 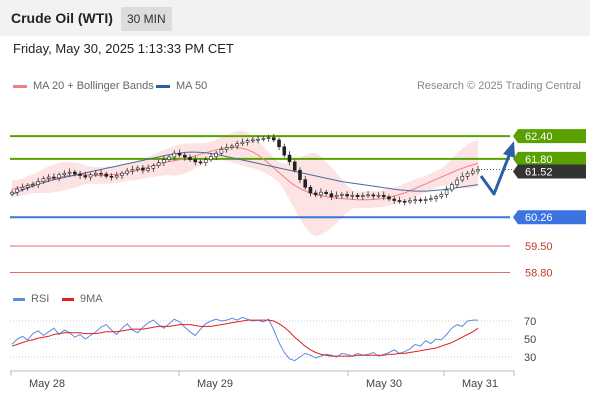 I want to click on up-arrow-icon, so click(x=497, y=168).